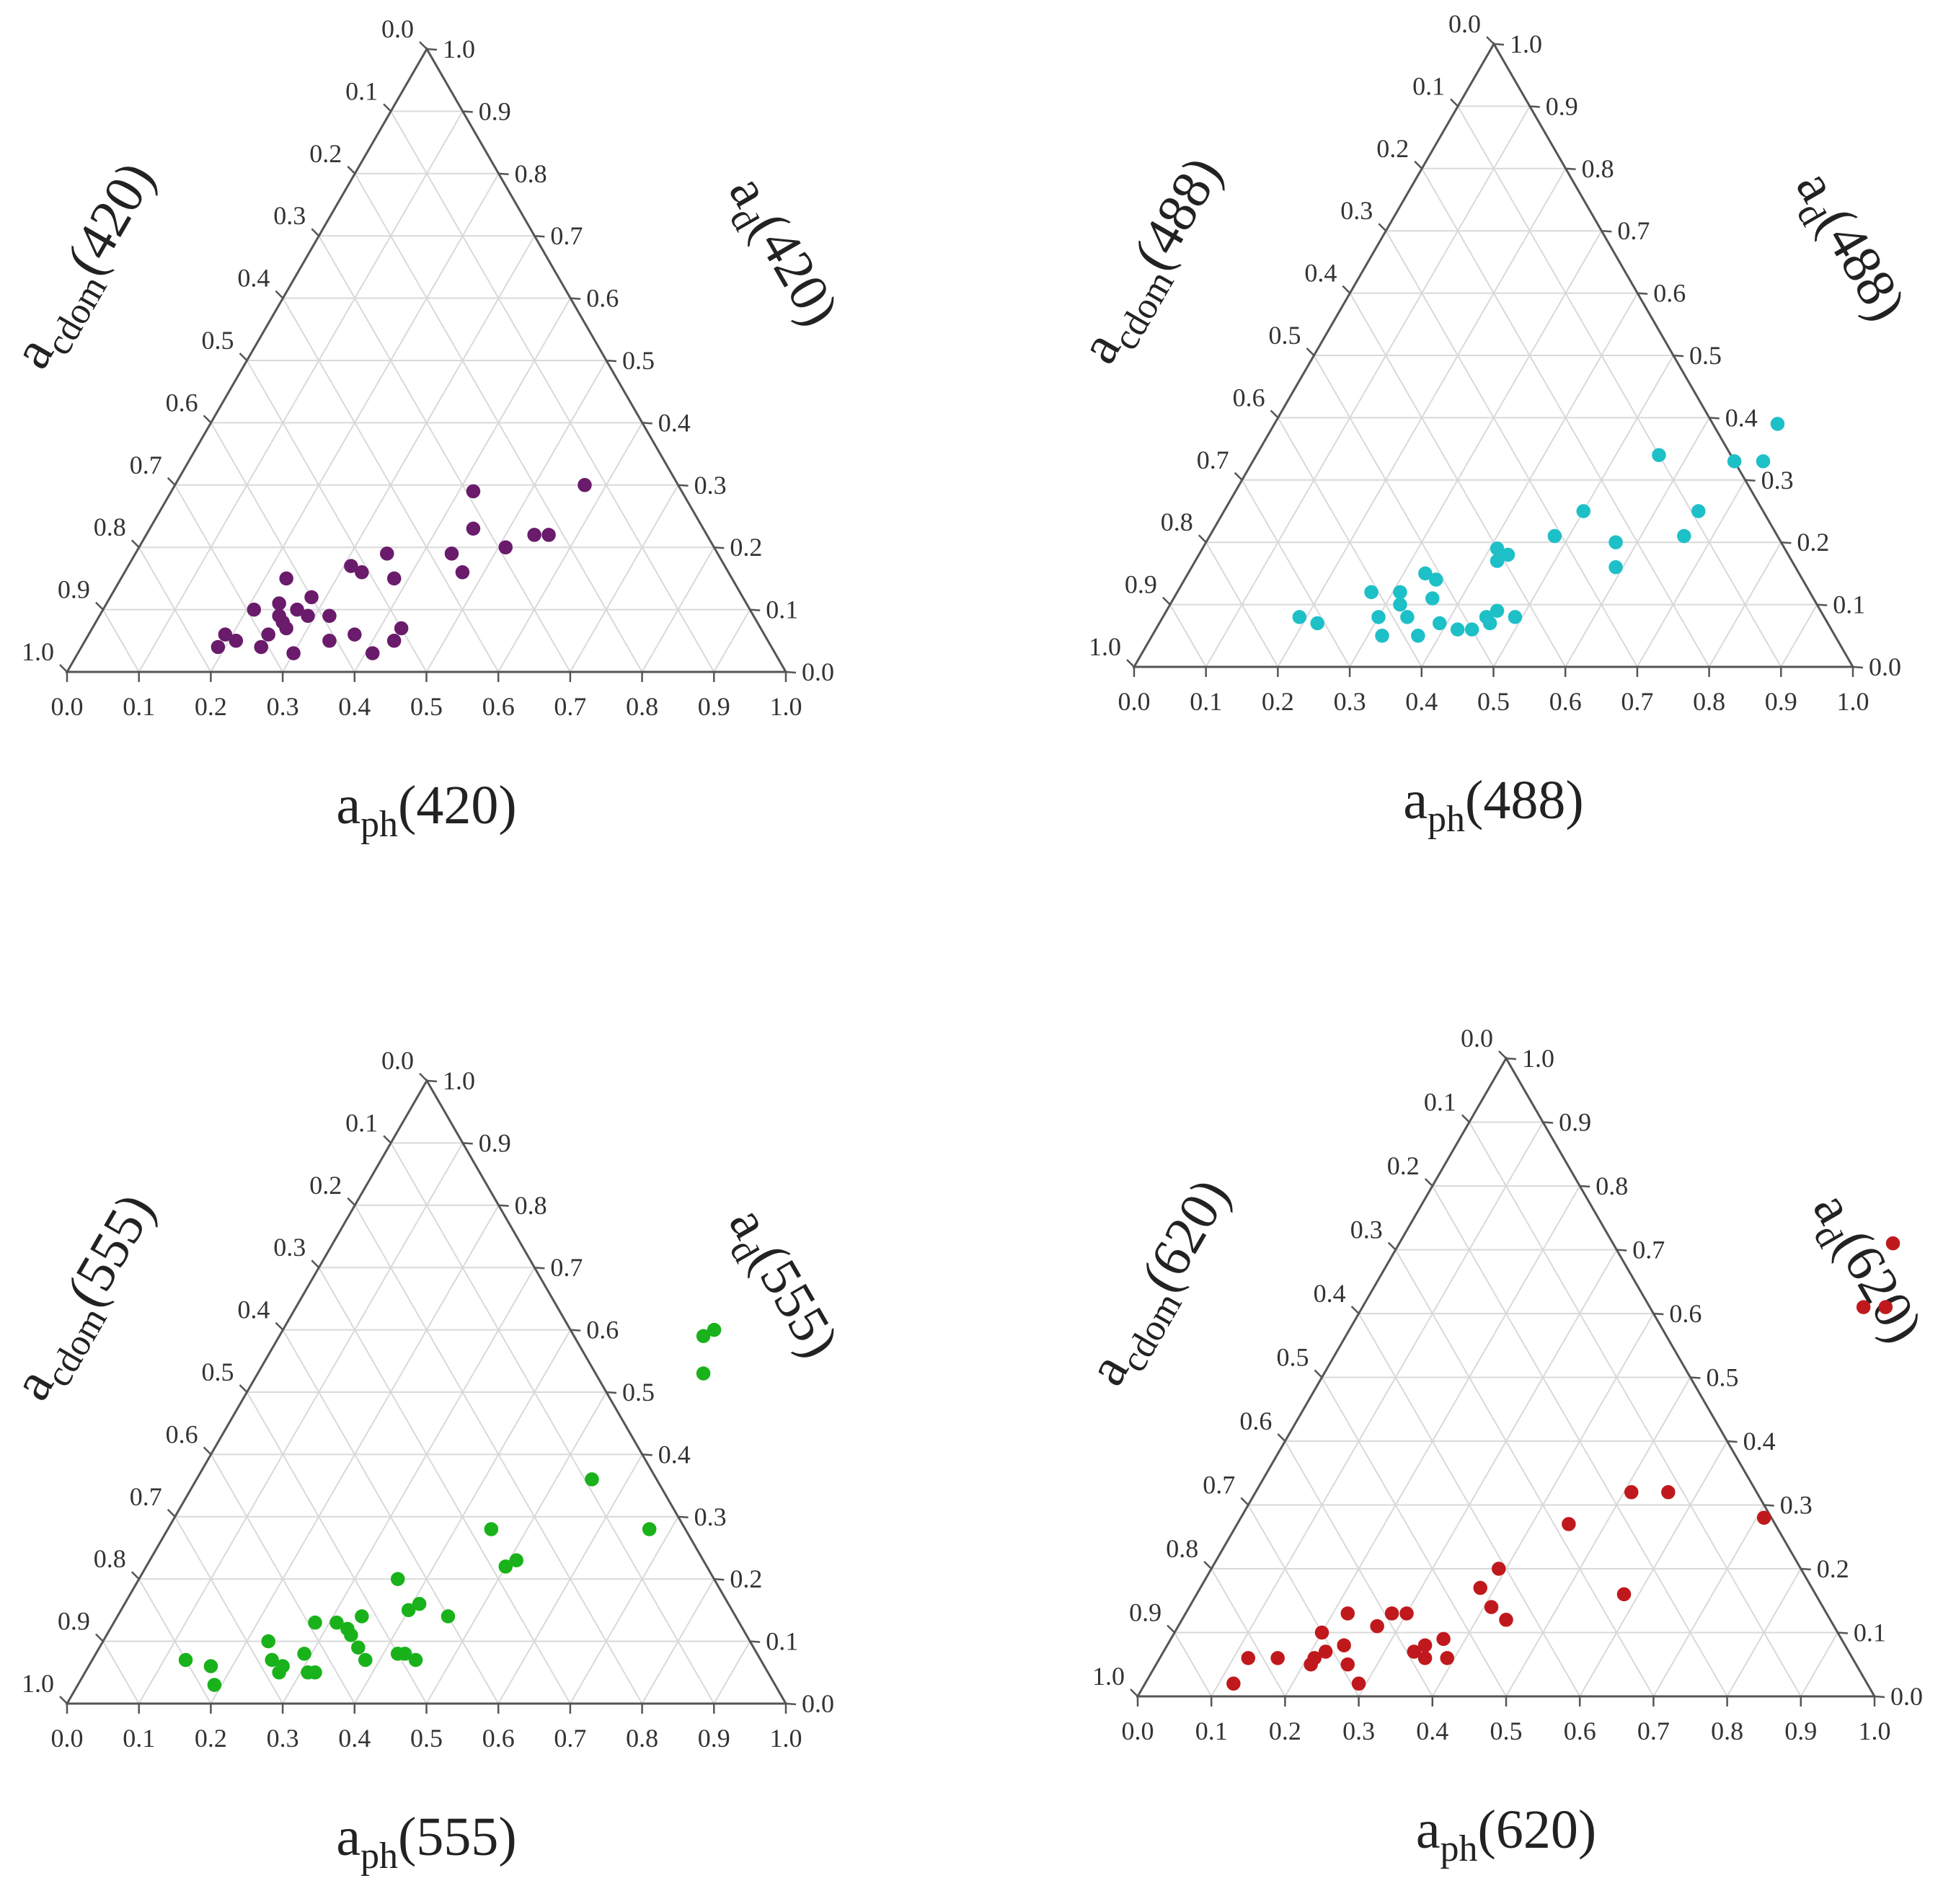 The width and height of the screenshot is (1956, 1904). I want to click on axis-title-ad: ad(555), so click(780, 1284).